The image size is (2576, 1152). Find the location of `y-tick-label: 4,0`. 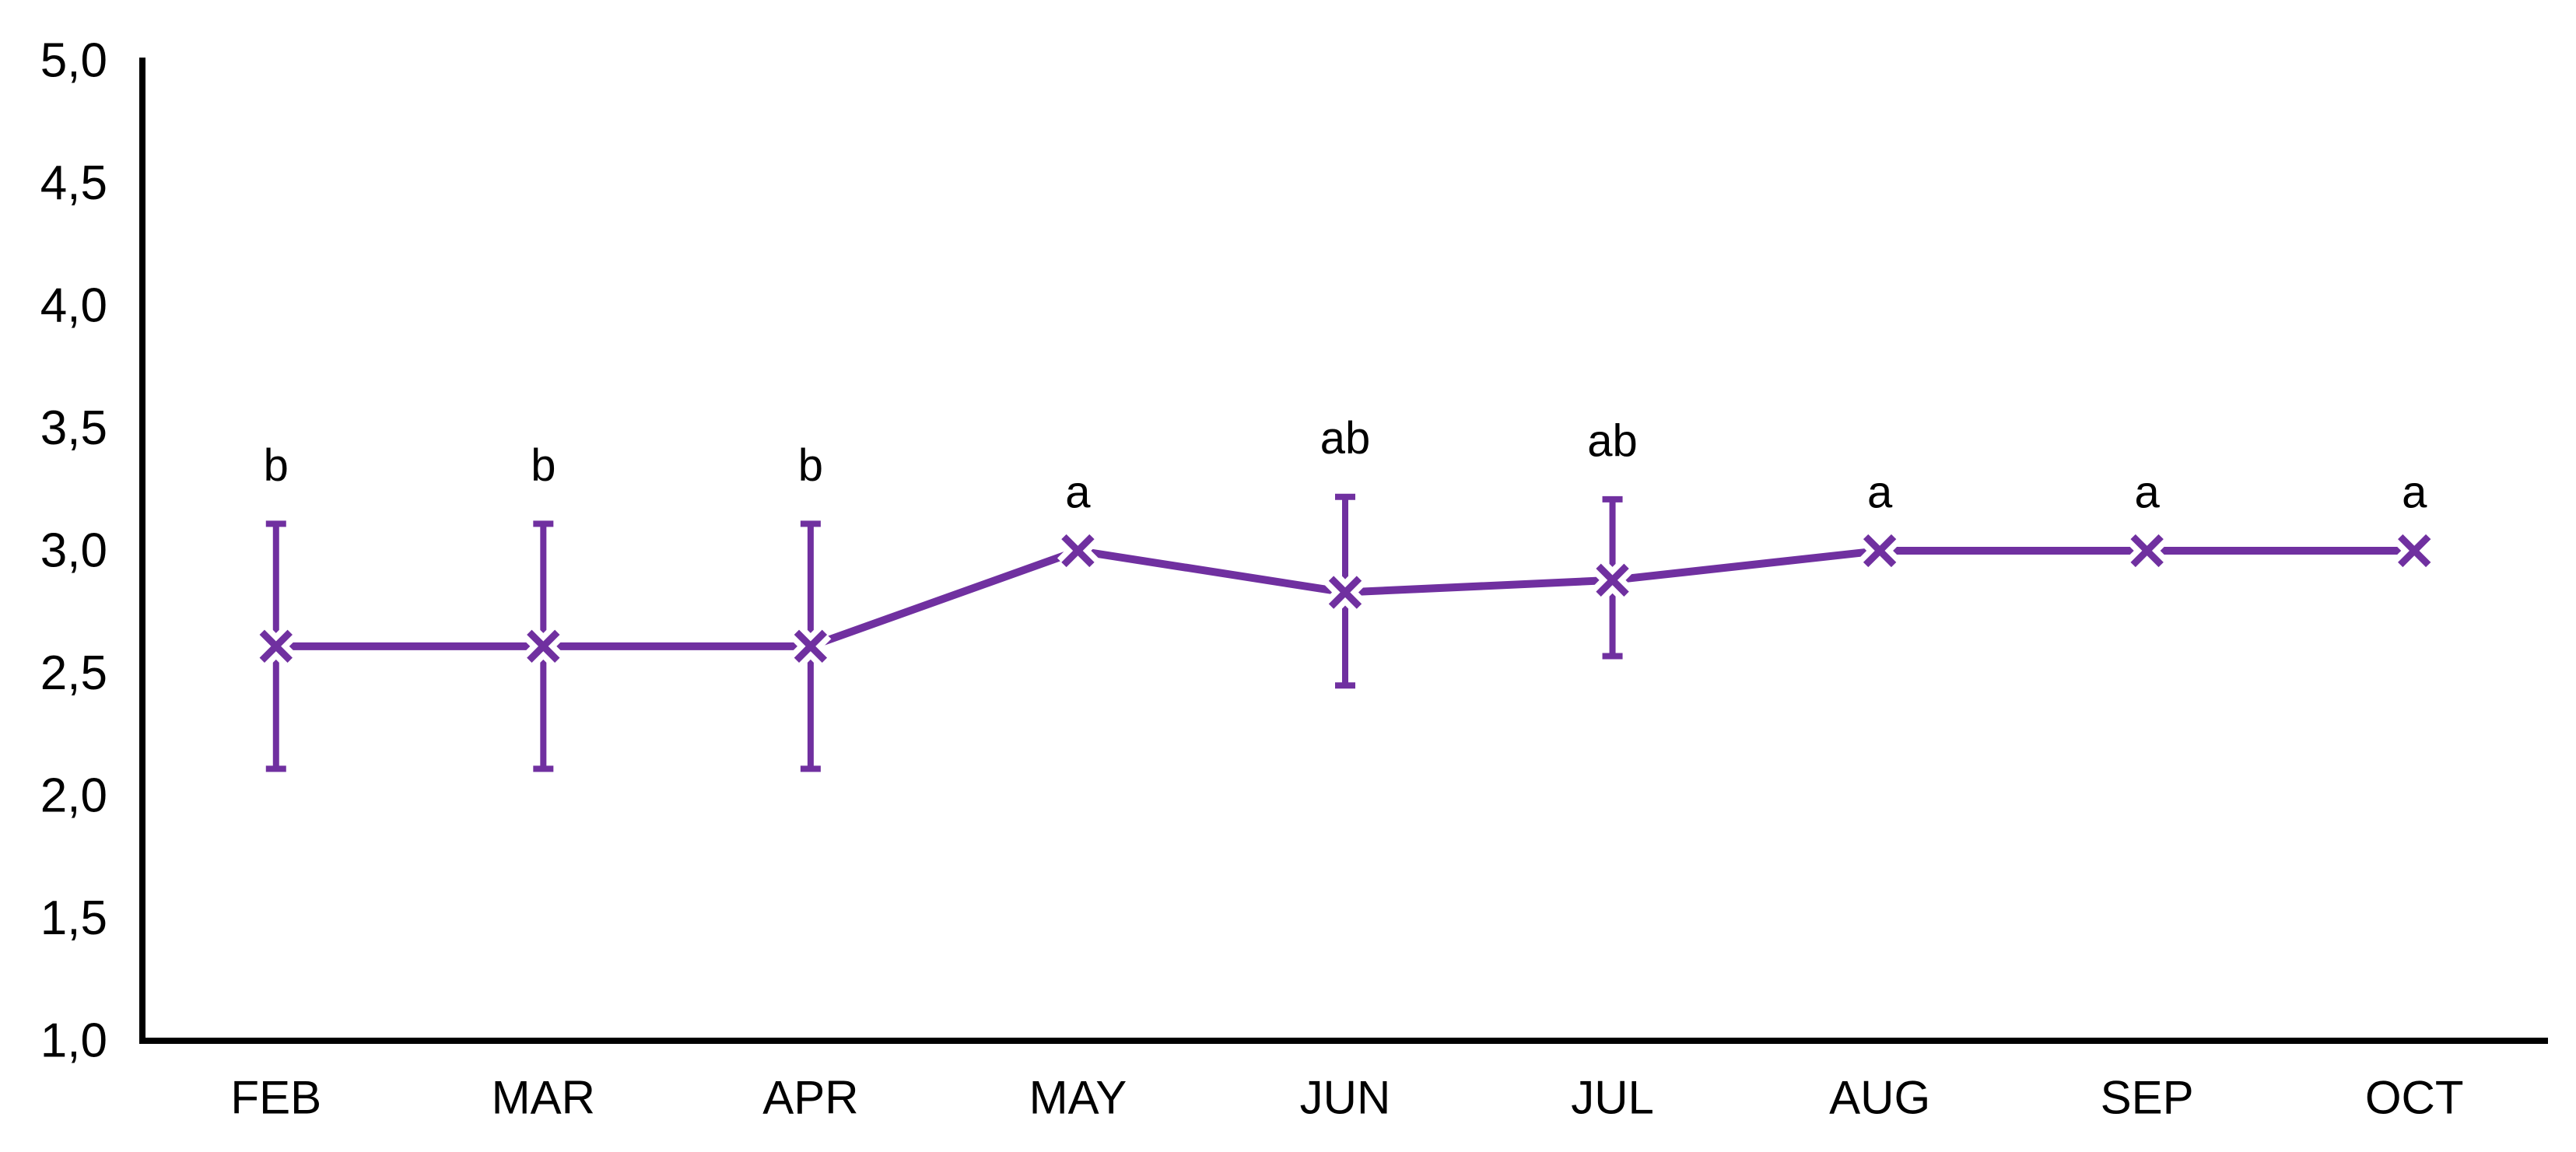

y-tick-label: 4,0 is located at coordinates (73, 306).